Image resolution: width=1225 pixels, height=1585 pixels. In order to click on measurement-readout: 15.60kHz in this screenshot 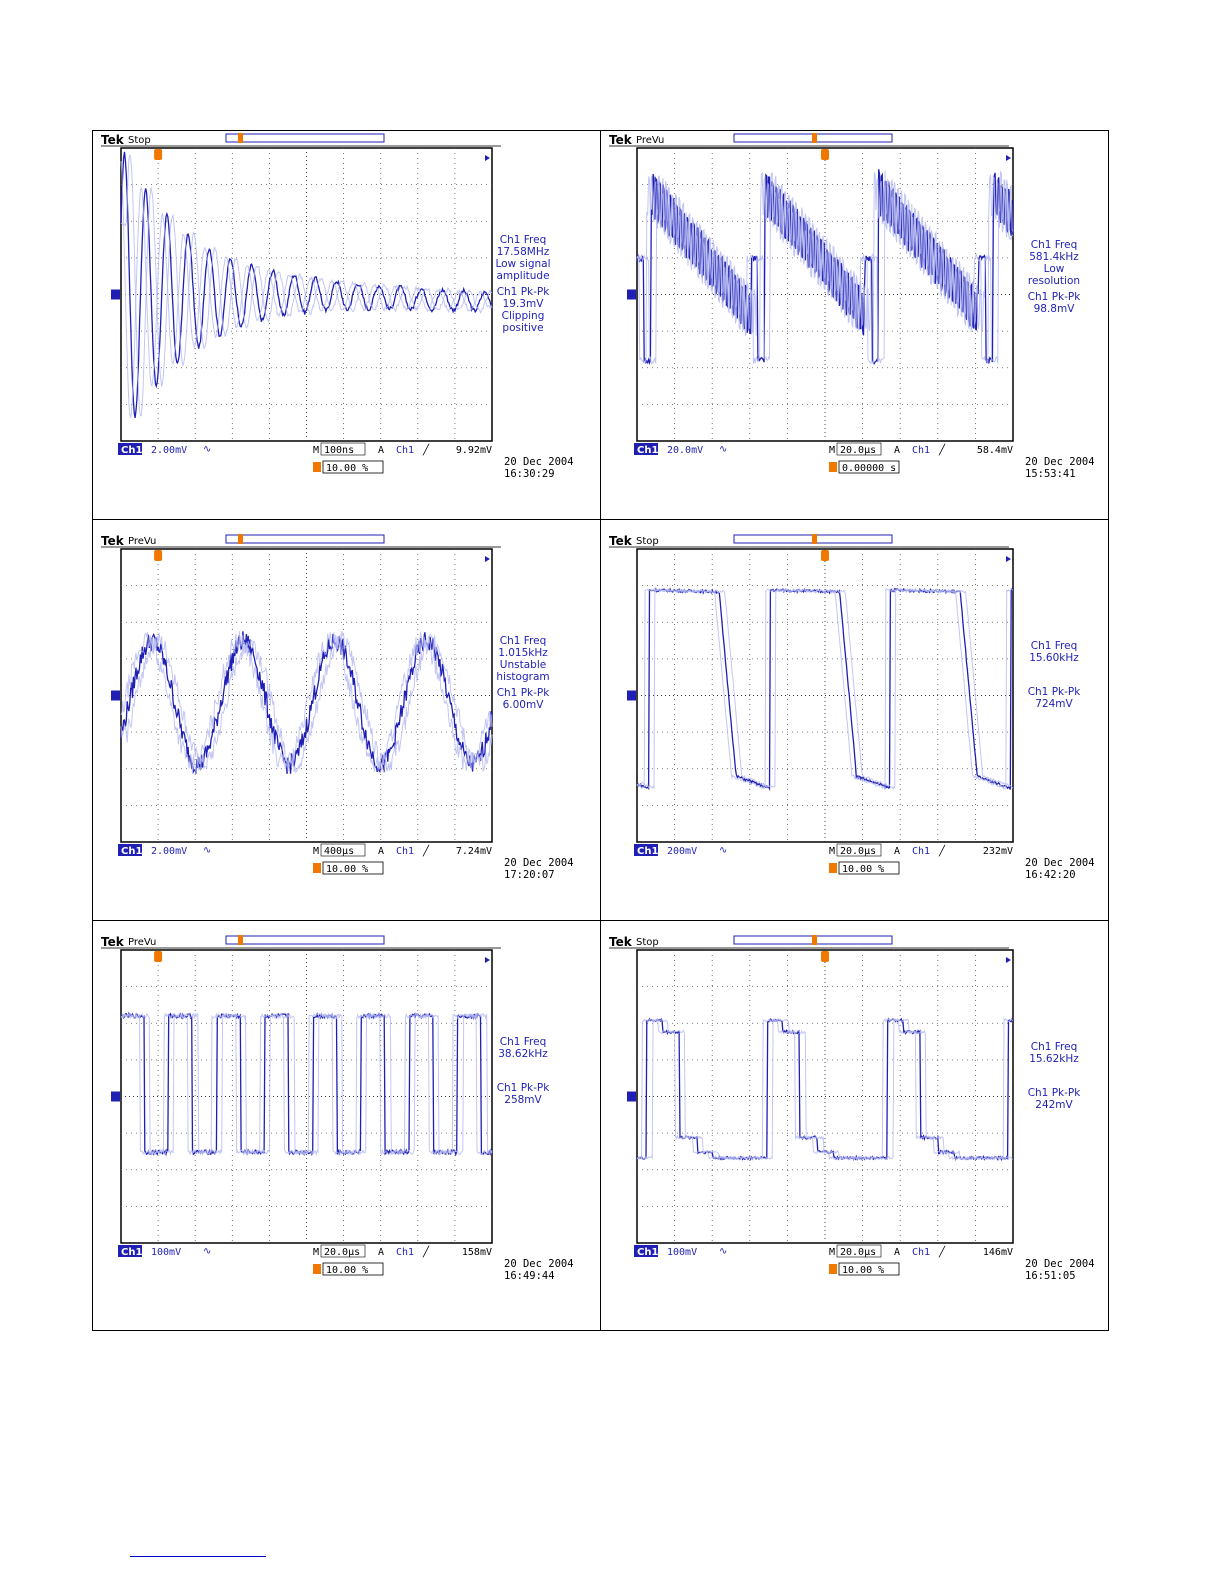, I will do `click(1054, 658)`.